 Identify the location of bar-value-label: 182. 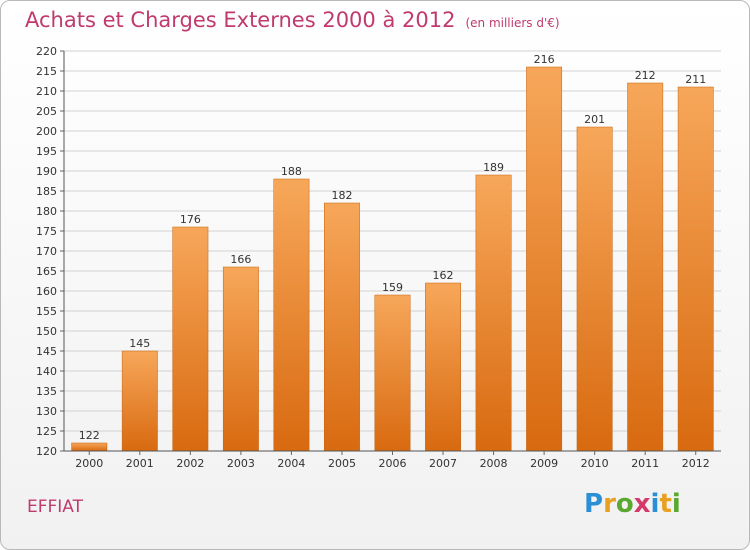
(341, 195).